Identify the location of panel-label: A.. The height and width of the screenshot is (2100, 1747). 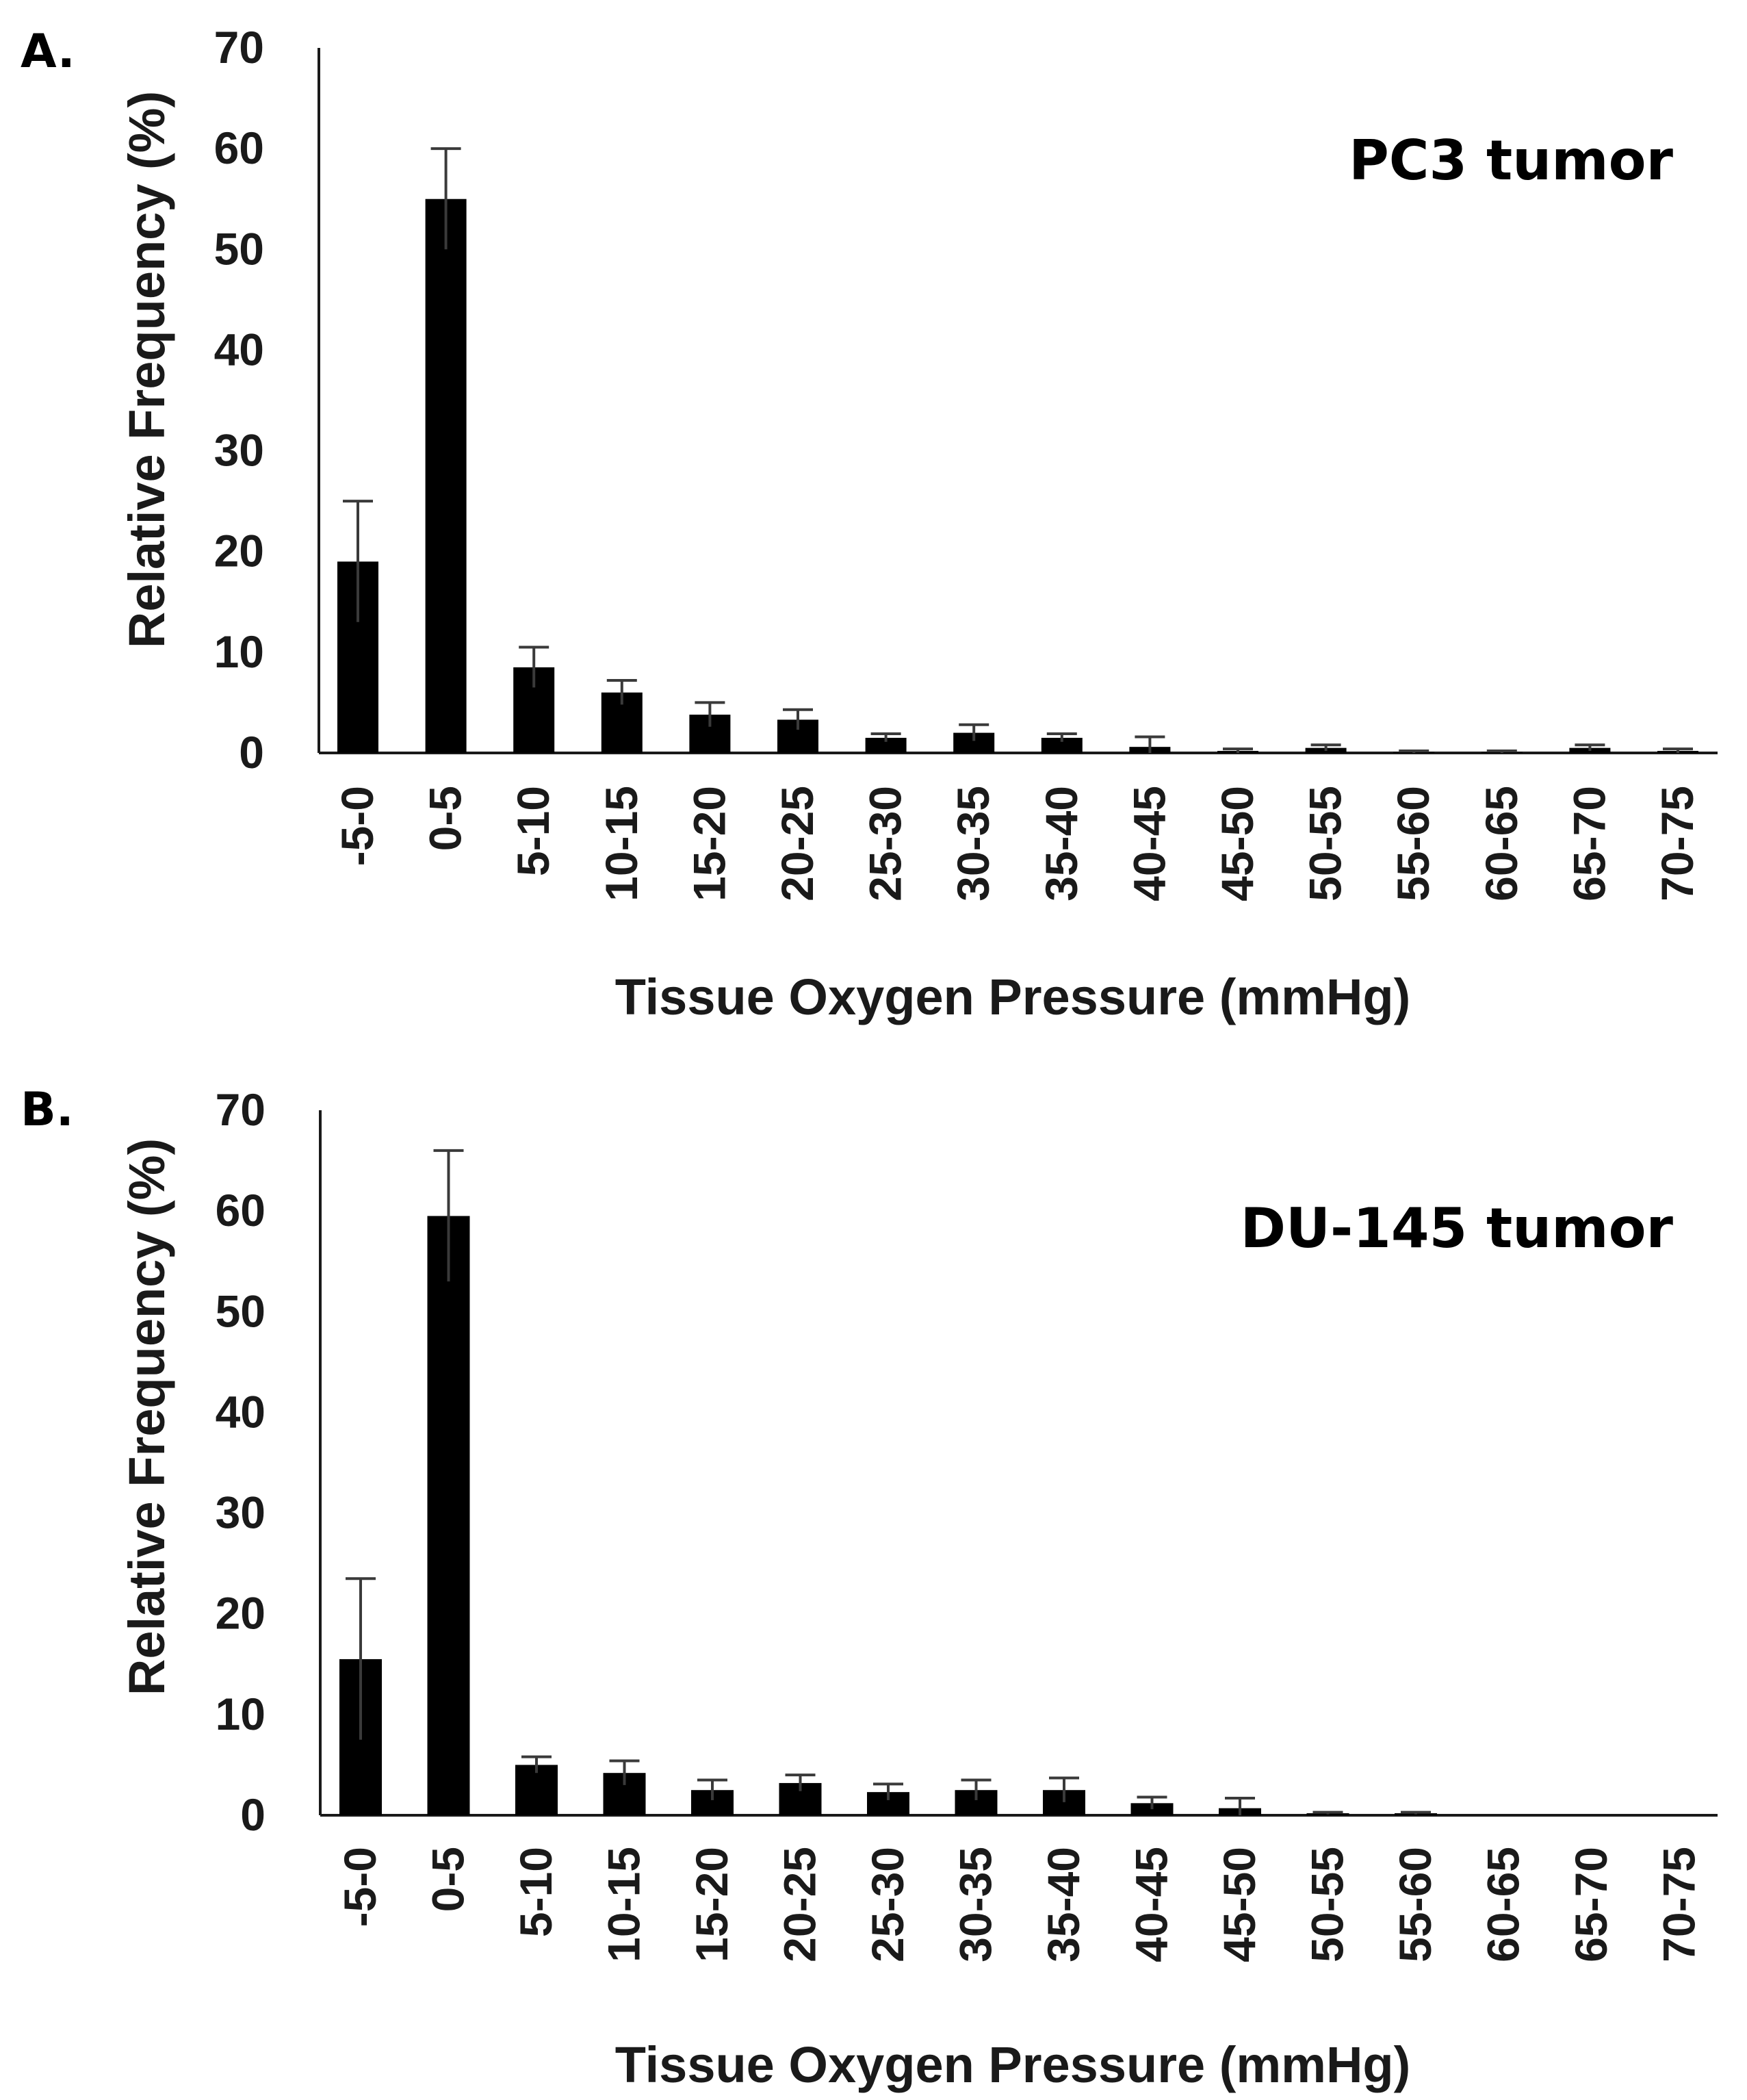
(48, 52).